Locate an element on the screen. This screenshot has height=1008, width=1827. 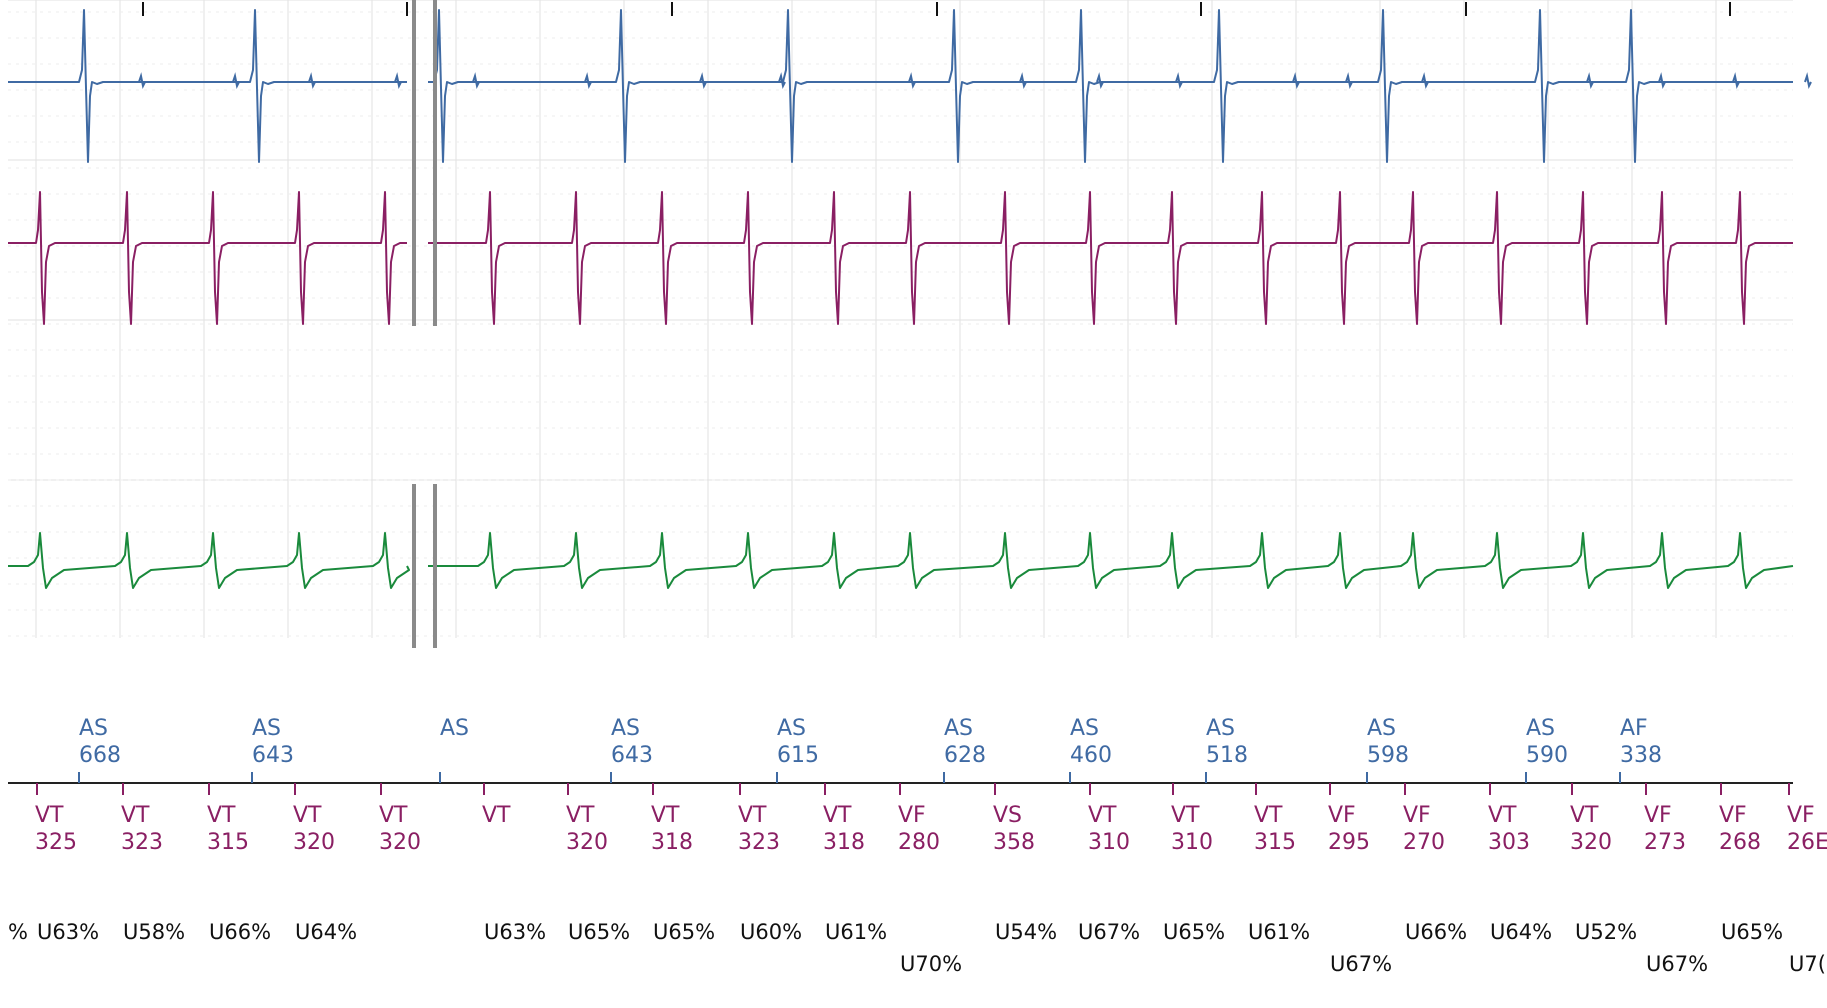
ventricular-marker-label: VS is located at coordinates (1007, 815).